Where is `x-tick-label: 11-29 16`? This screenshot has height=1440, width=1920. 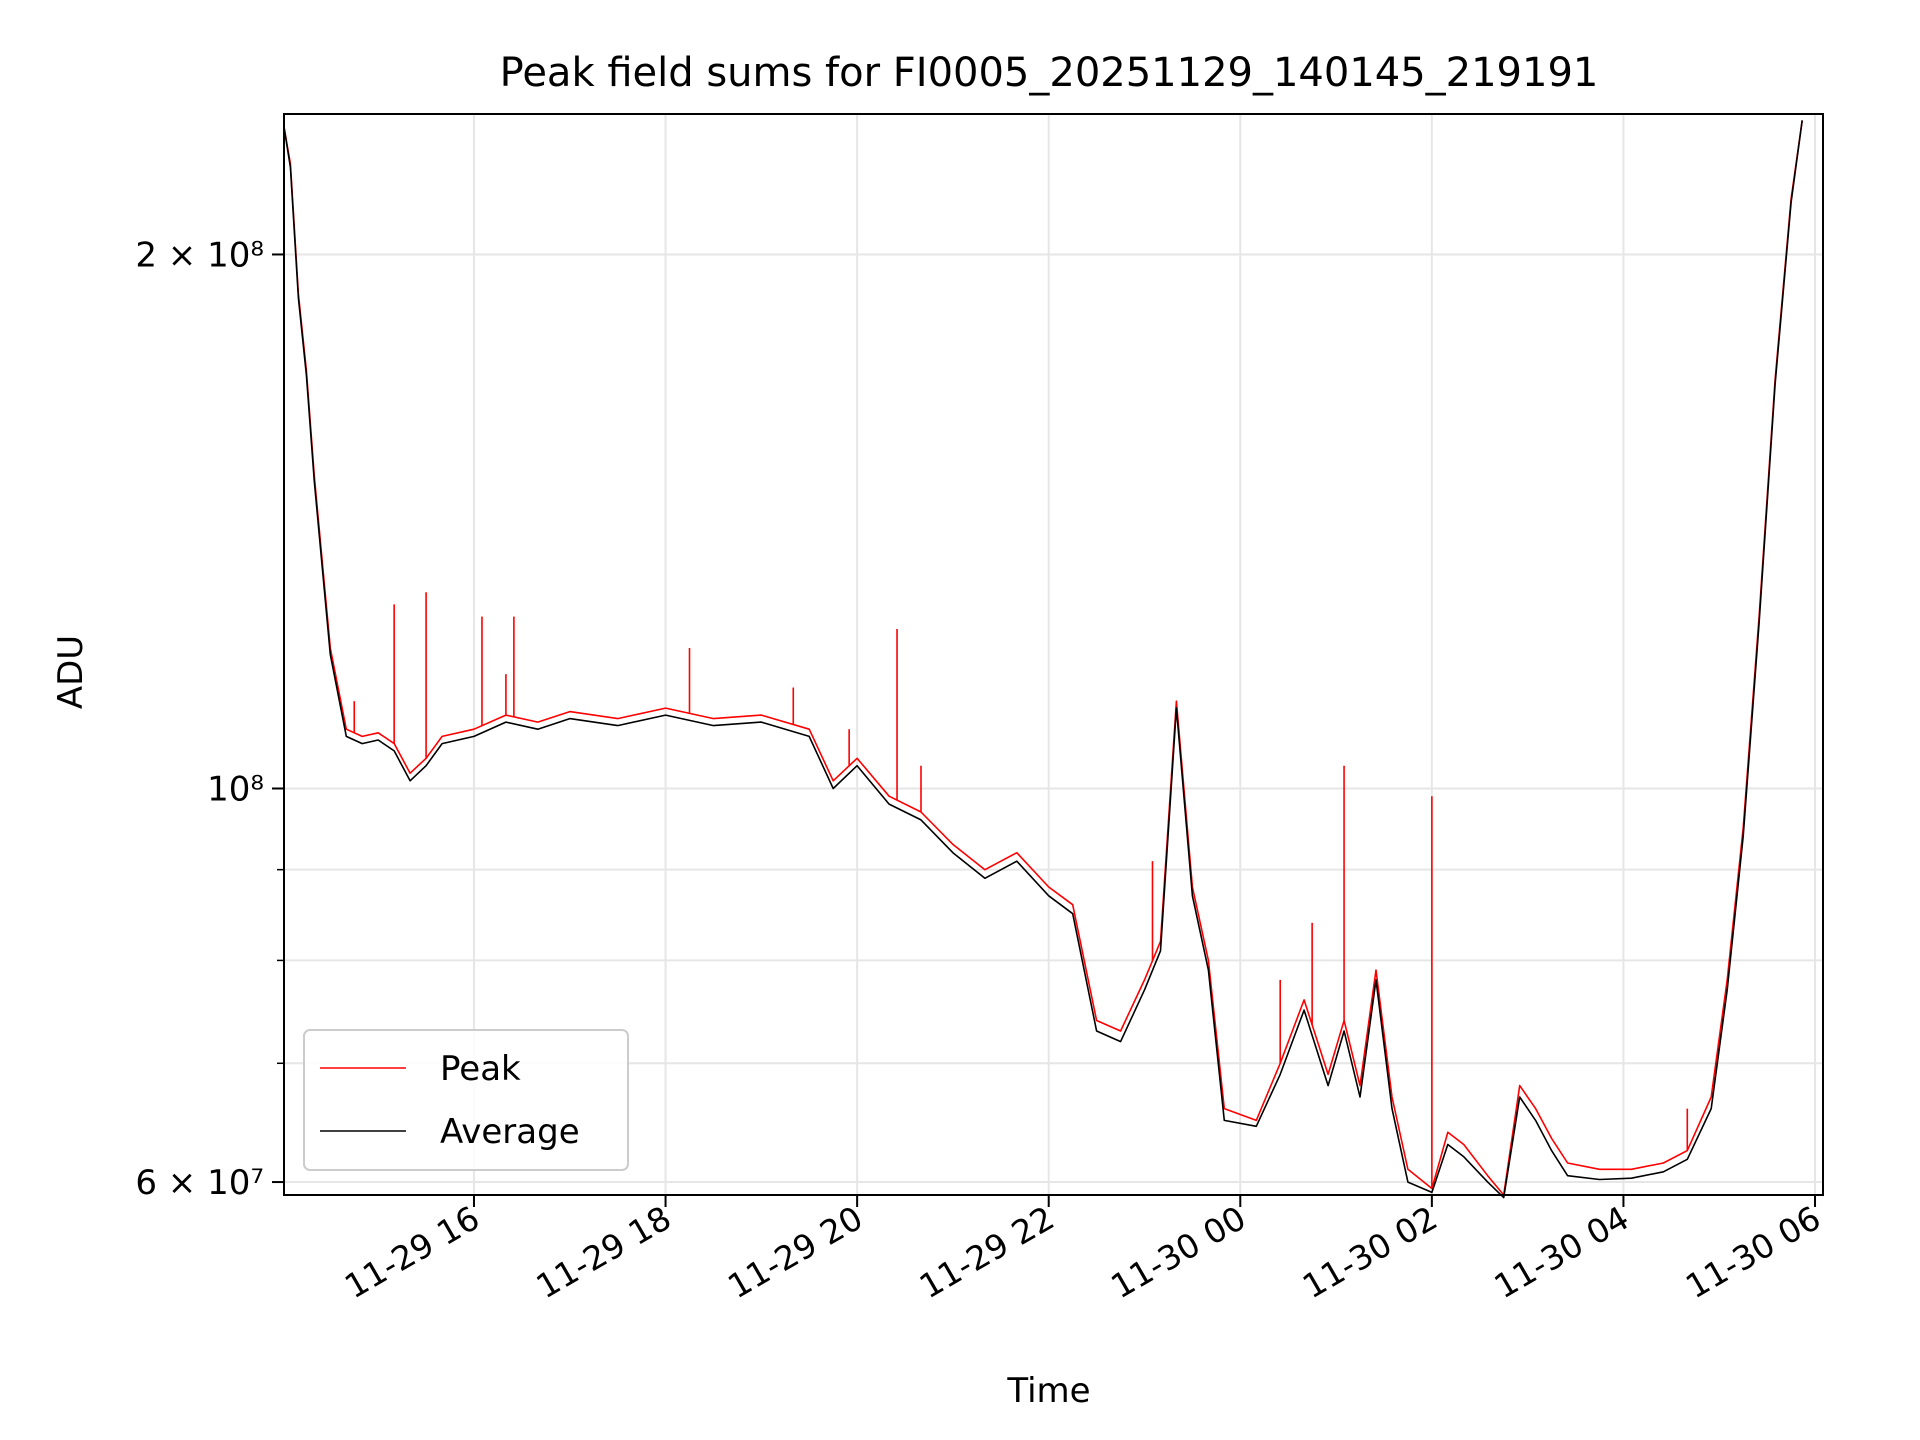 x-tick-label: 11-29 16 is located at coordinates (412, 1252).